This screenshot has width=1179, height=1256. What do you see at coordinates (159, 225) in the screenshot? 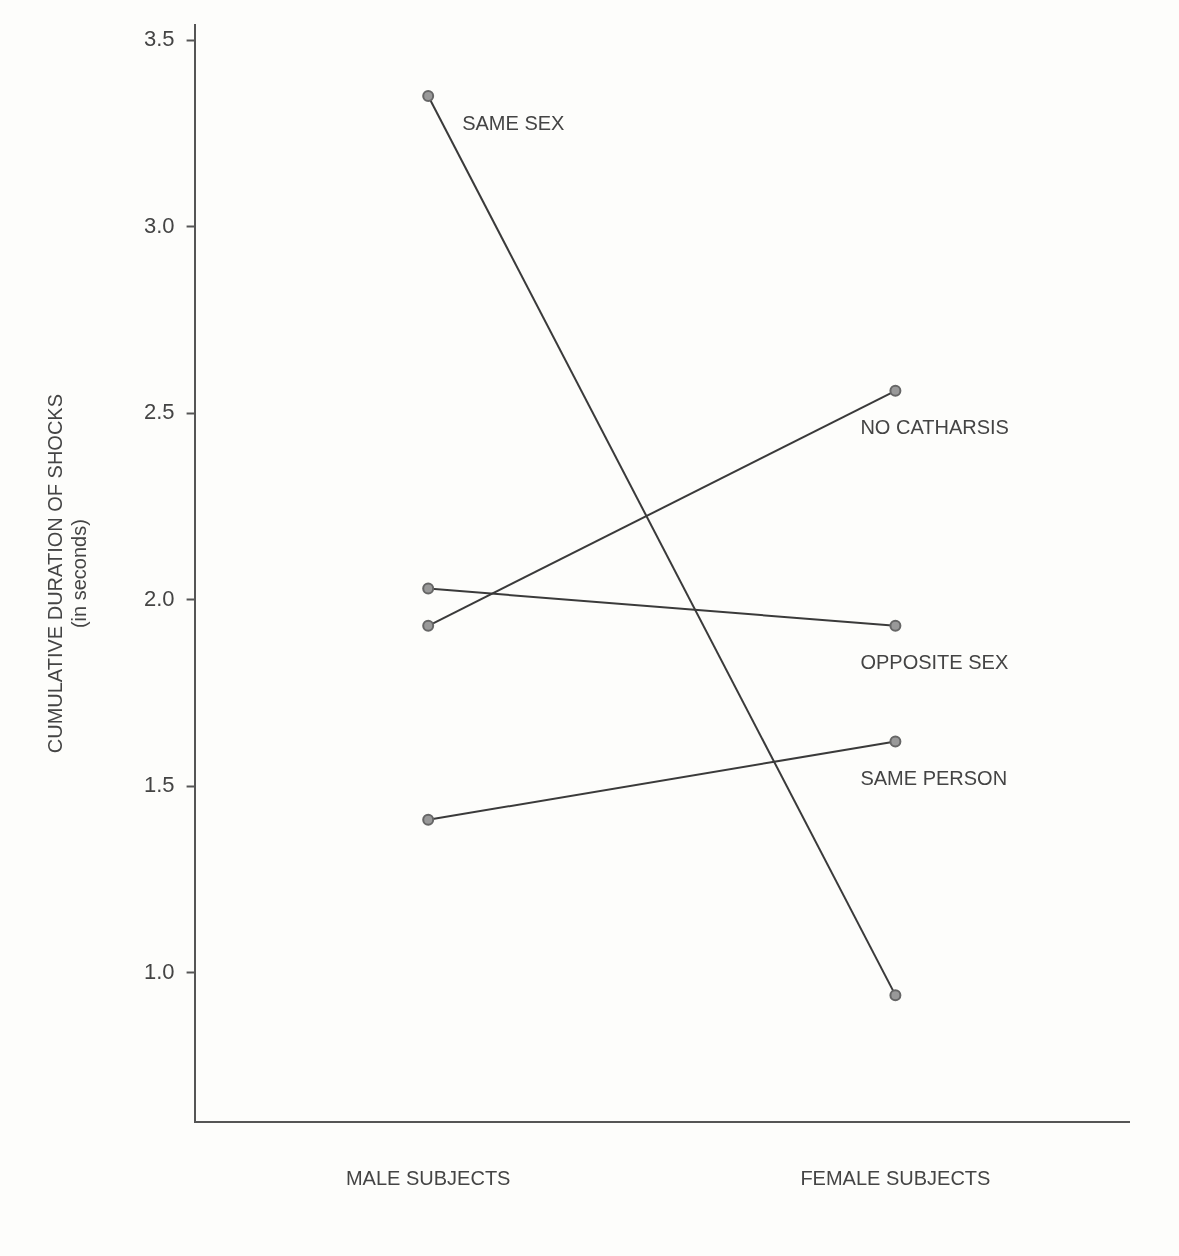
I see `y-tick-label: 3.0` at bounding box center [159, 225].